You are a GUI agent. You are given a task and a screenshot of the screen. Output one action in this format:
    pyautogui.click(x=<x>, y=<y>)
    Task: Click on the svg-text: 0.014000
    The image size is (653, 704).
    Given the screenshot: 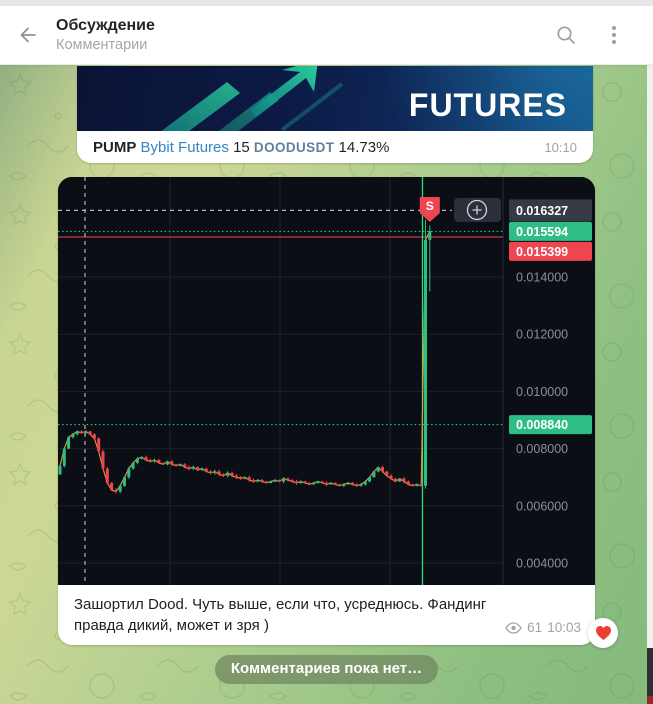 What is the action you would take?
    pyautogui.click(x=542, y=278)
    